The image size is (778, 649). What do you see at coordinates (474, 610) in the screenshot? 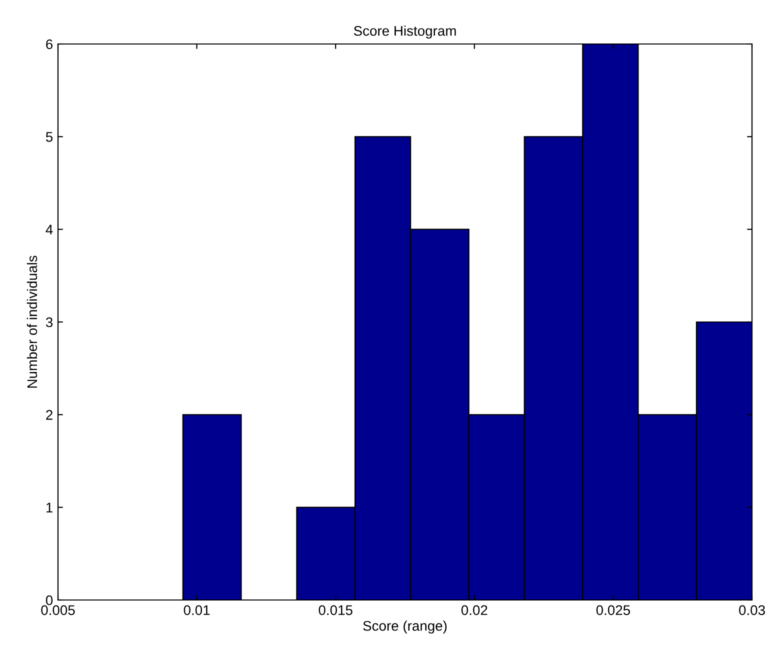
I see `x-tick-label: 0.02` at bounding box center [474, 610].